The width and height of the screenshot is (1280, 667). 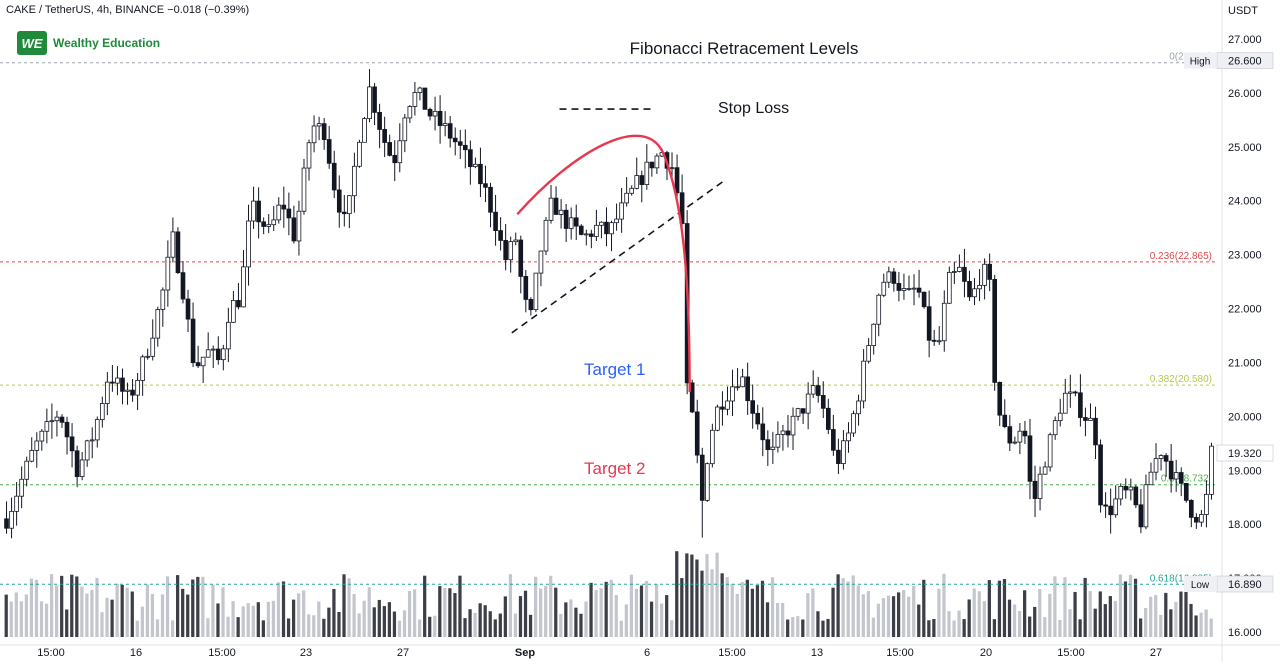 What do you see at coordinates (1200, 60) in the screenshot?
I see `price-tag-bg` at bounding box center [1200, 60].